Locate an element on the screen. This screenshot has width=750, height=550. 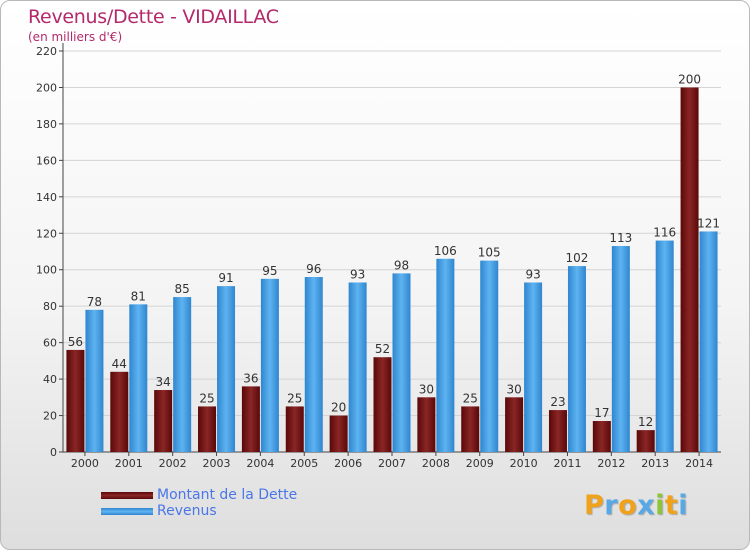
data-label-debt: 52 is located at coordinates (382, 349).